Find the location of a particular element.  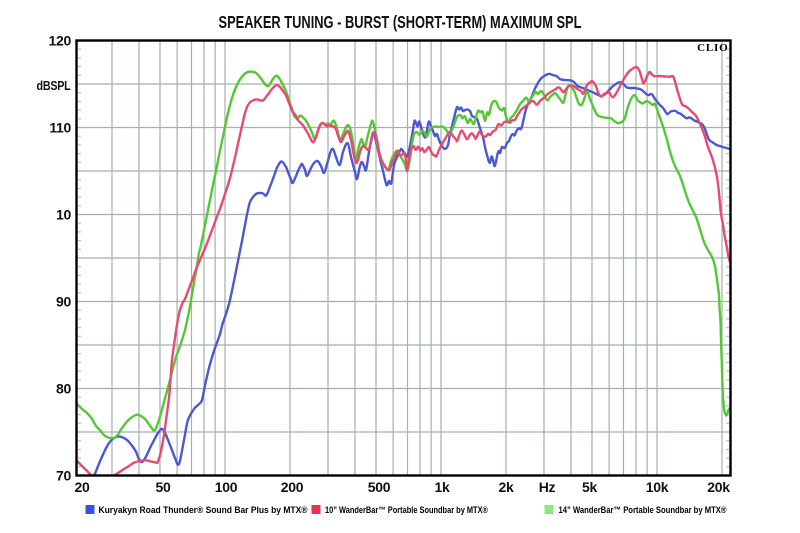

svg-text: 5k is located at coordinates (589, 487).